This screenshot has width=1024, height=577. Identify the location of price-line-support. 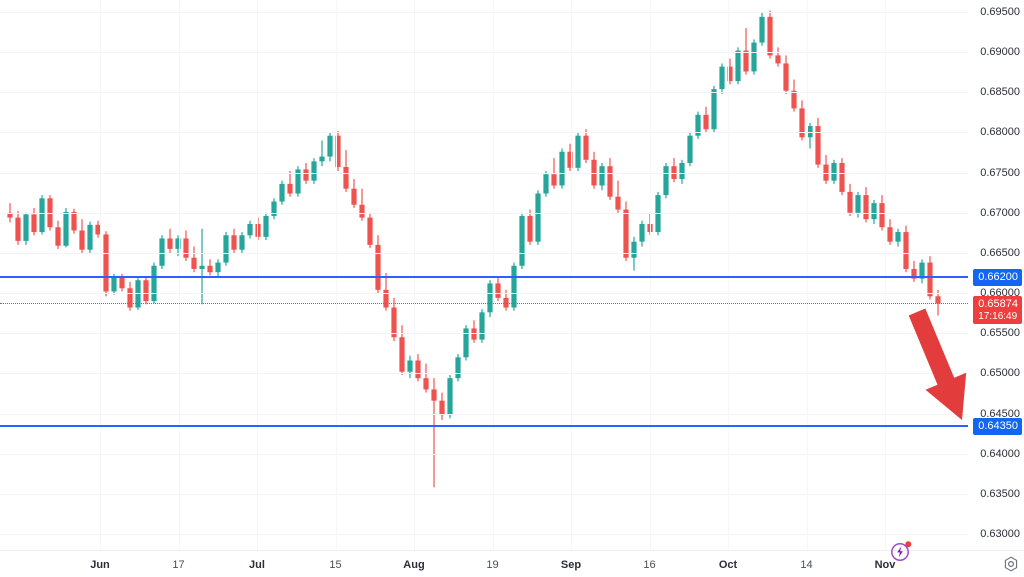
(484, 425).